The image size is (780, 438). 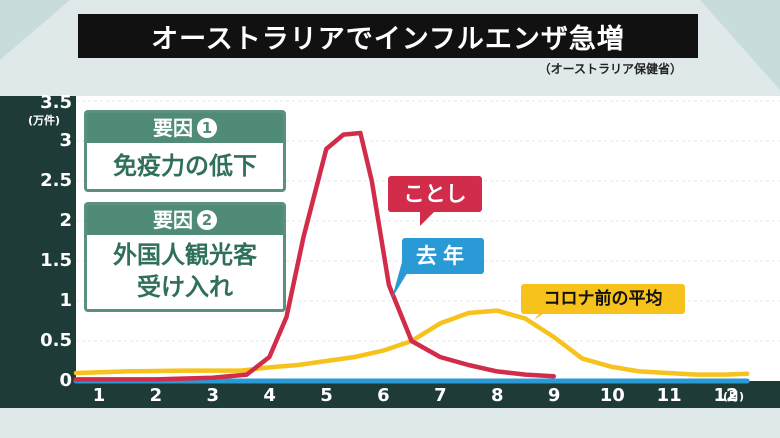 What do you see at coordinates (610, 69) in the screenshot?
I see `source-label: （オーストラリア保健省）` at bounding box center [610, 69].